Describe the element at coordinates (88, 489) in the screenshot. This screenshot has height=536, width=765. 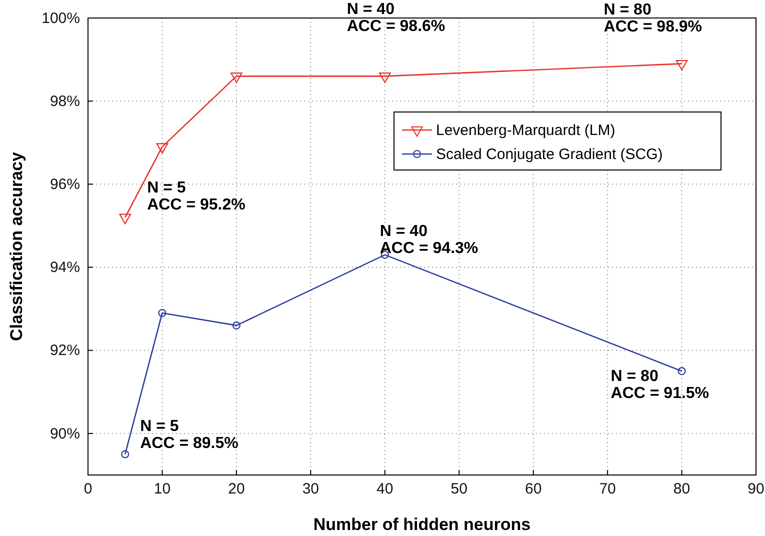
I see `x-tick-label: 0` at that location.